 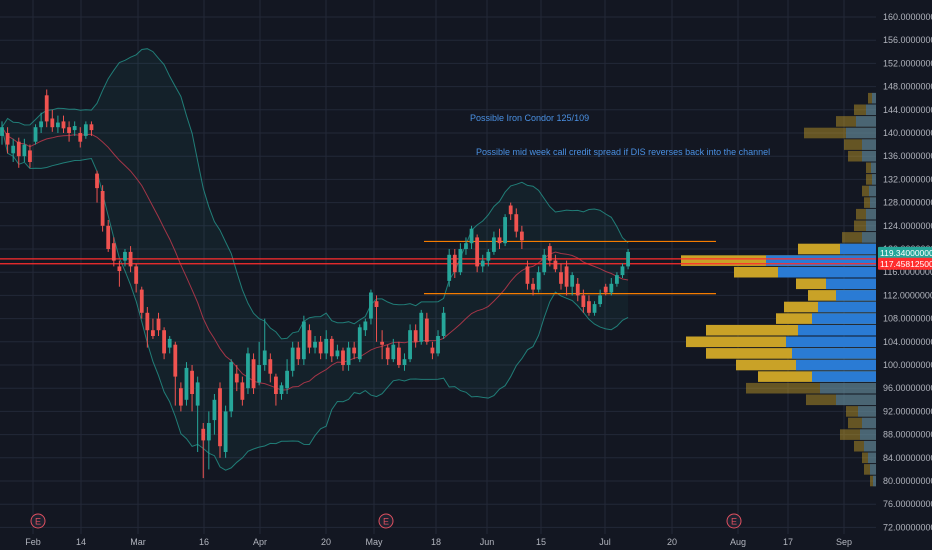 What do you see at coordinates (529, 118) in the screenshot?
I see `annotation-iron-condor: Possible Iron Condor 125/109` at bounding box center [529, 118].